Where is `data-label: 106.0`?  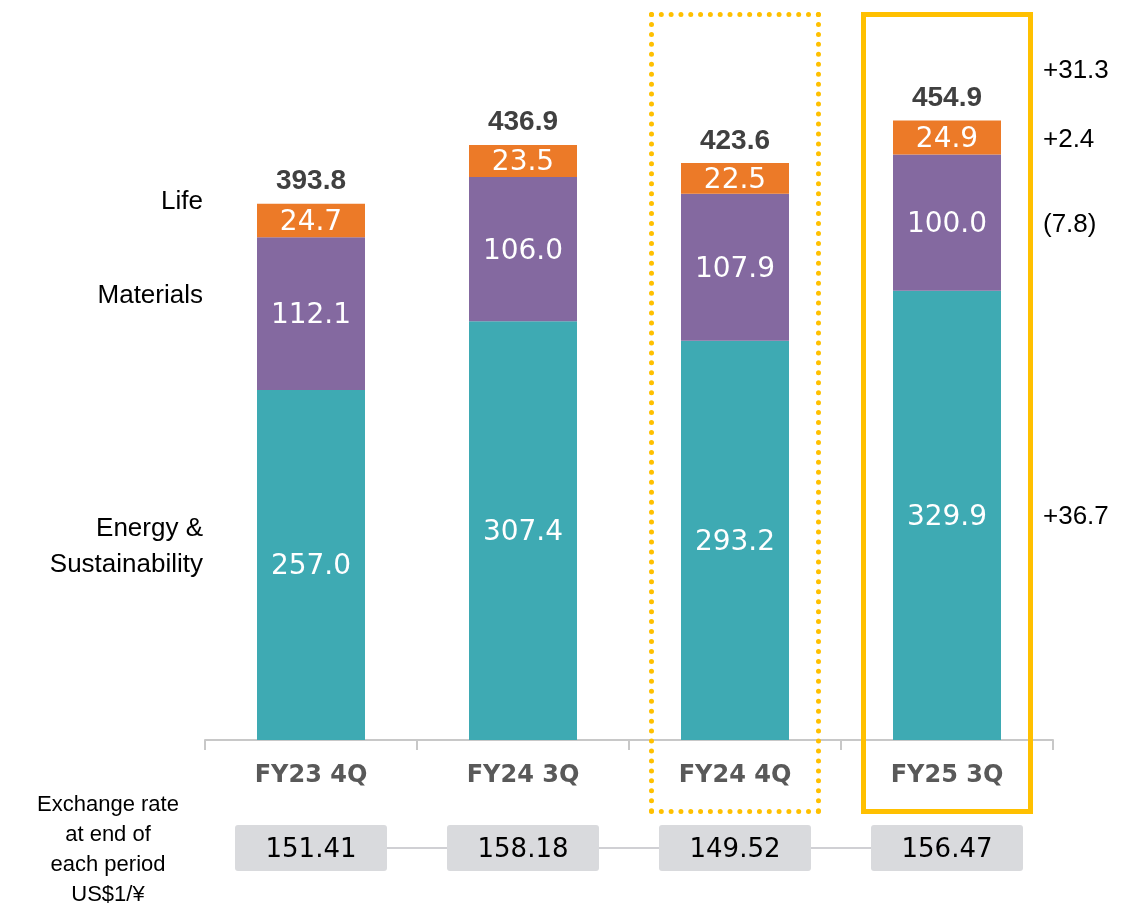
data-label: 106.0 is located at coordinates (523, 249).